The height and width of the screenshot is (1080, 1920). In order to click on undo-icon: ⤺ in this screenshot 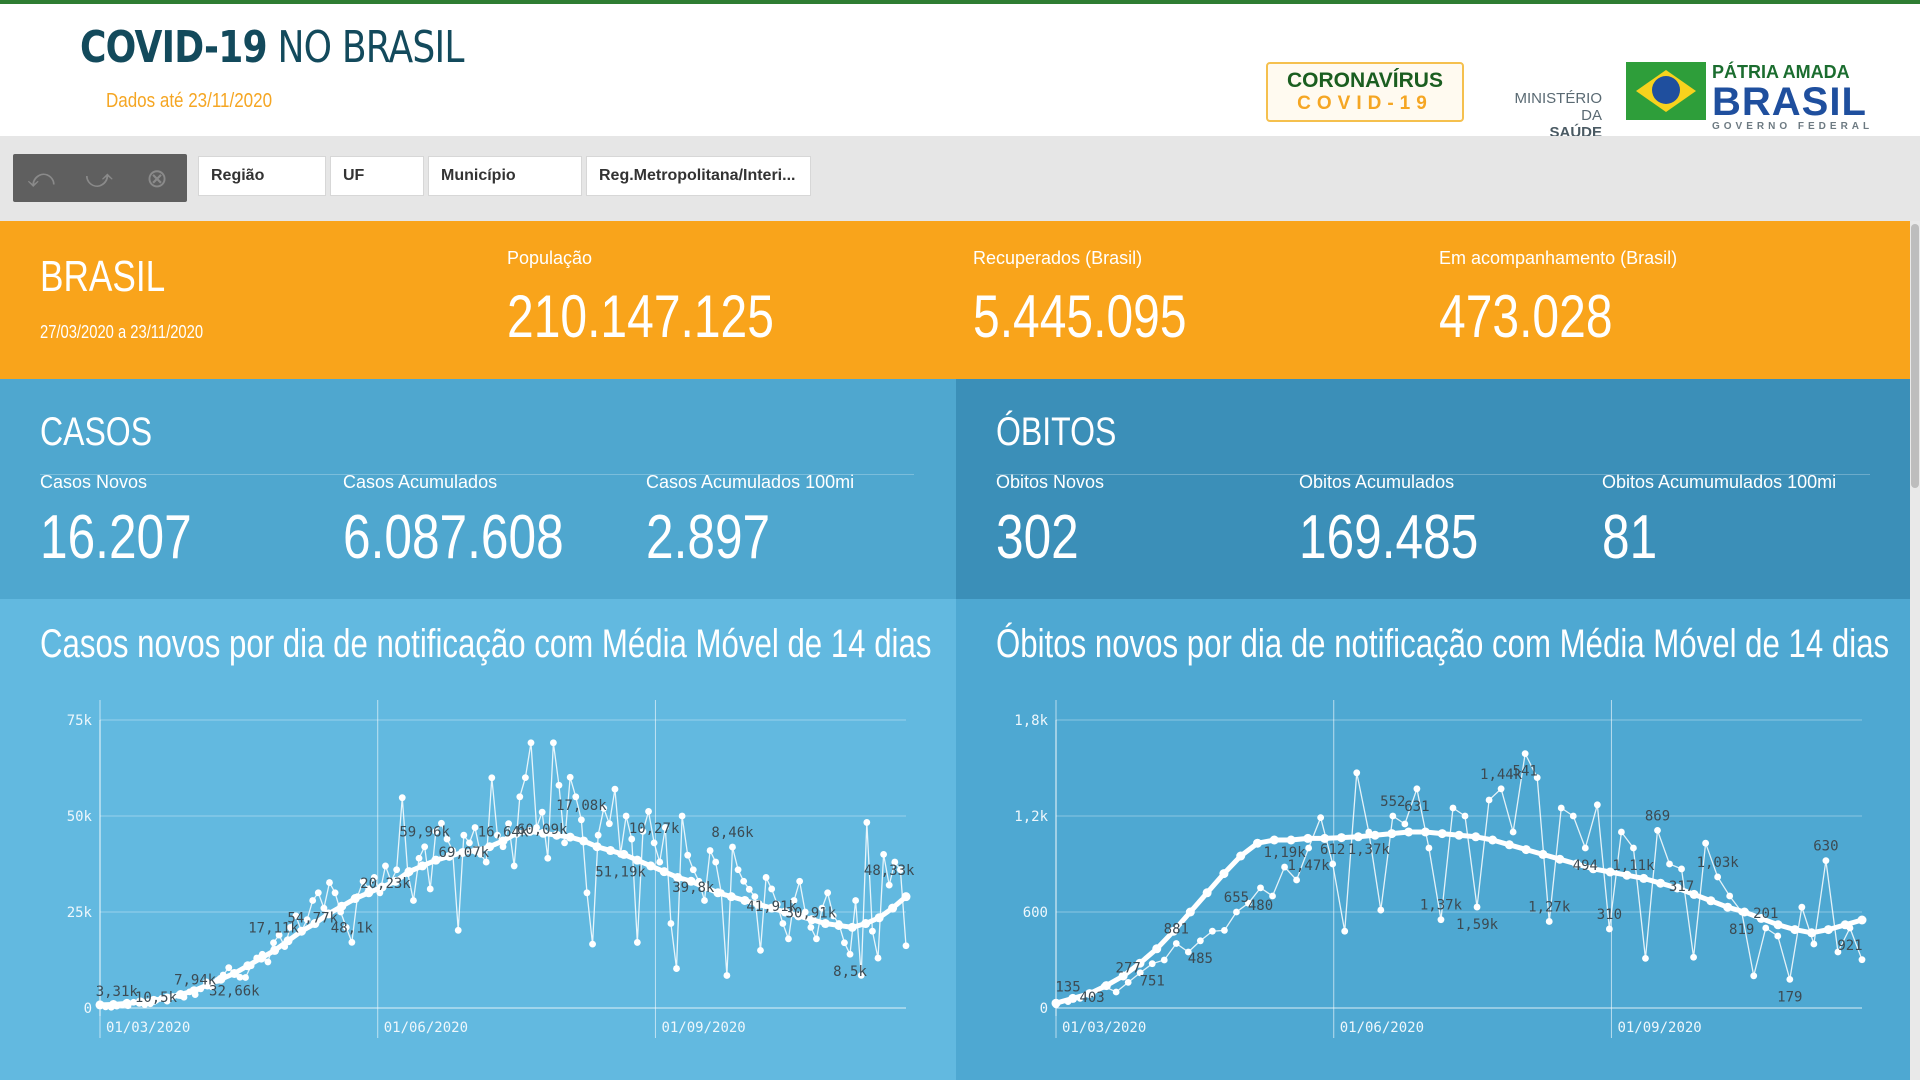, I will do `click(41, 178)`.